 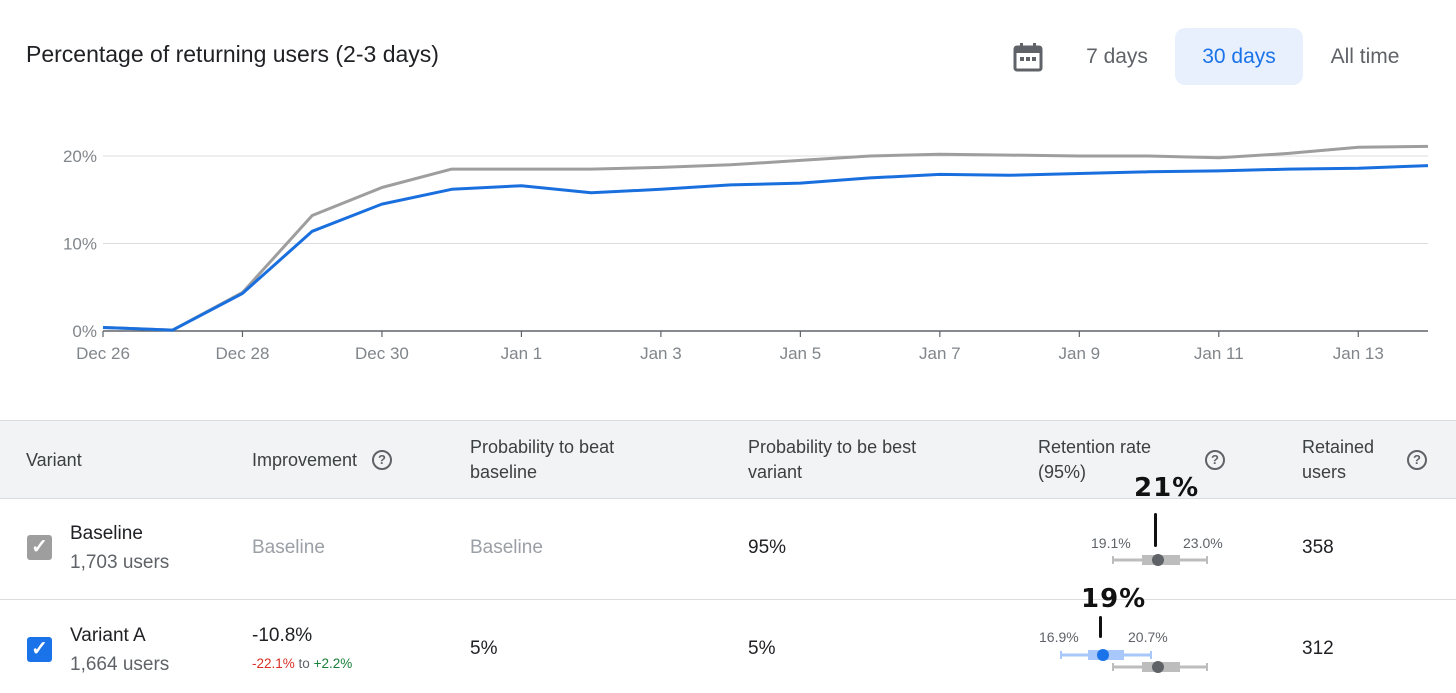 What do you see at coordinates (940, 353) in the screenshot?
I see `x-tick-label: Jan 7` at bounding box center [940, 353].